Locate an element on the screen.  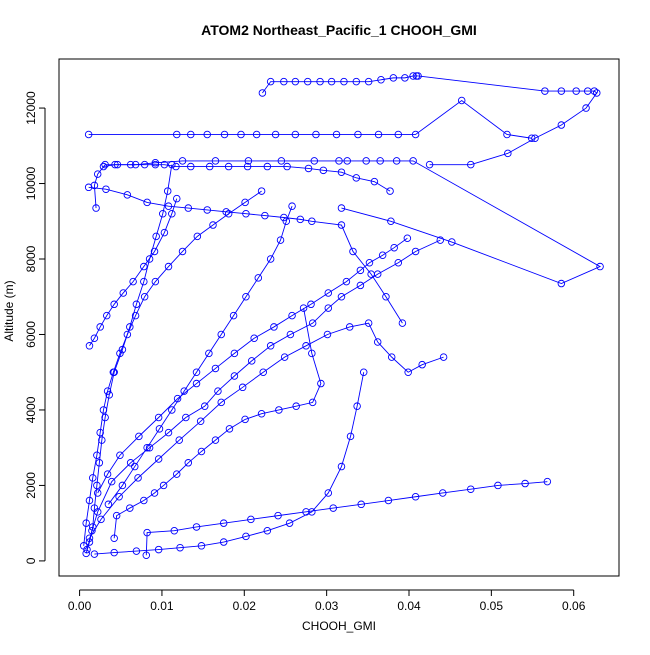
x-axis-label: CHOOH_GMI is located at coordinates (339, 626).